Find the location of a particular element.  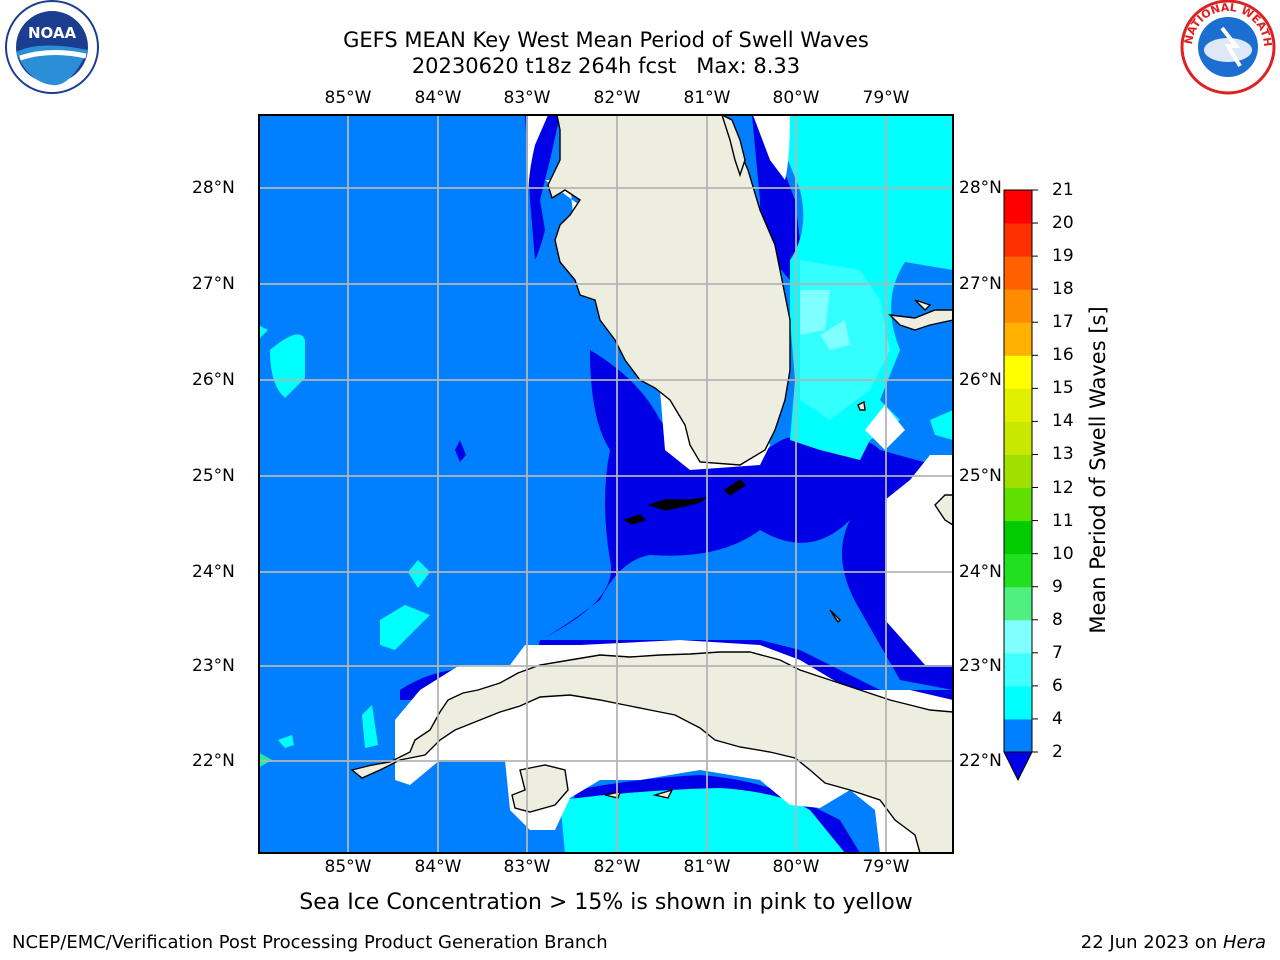

no-data-region is located at coordinates (538, 152).